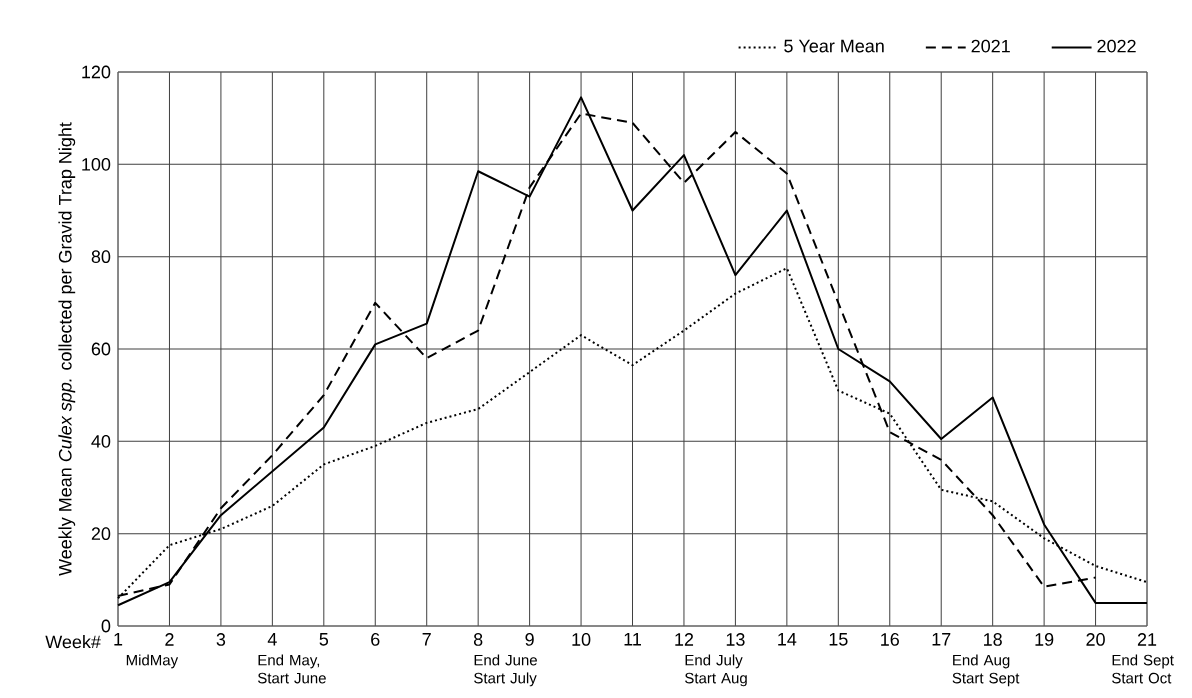 This screenshot has height=698, width=1192. What do you see at coordinates (986, 670) in the screenshot?
I see `text: End Aug Start Sept` at bounding box center [986, 670].